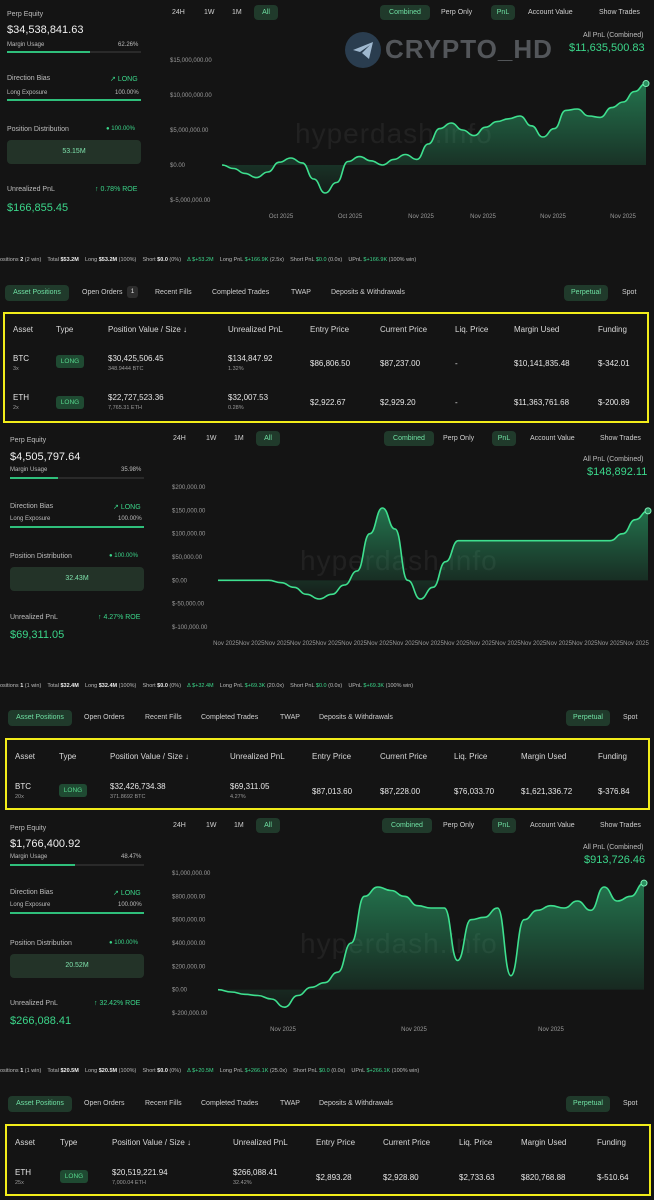  What do you see at coordinates (77, 579) in the screenshot?
I see `position-distribution-bar: 32.43M` at bounding box center [77, 579].